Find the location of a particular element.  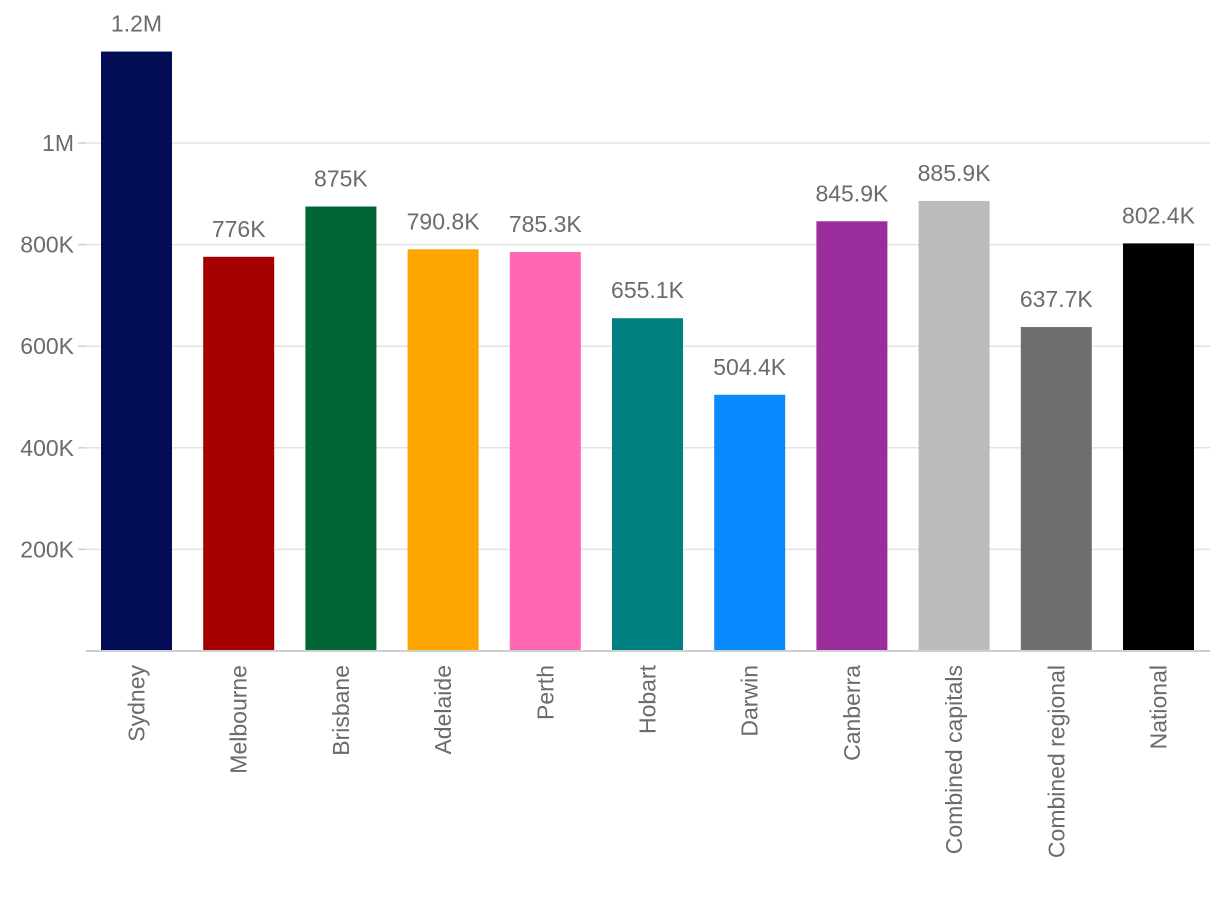

bar-combined-regional is located at coordinates (1056, 489).